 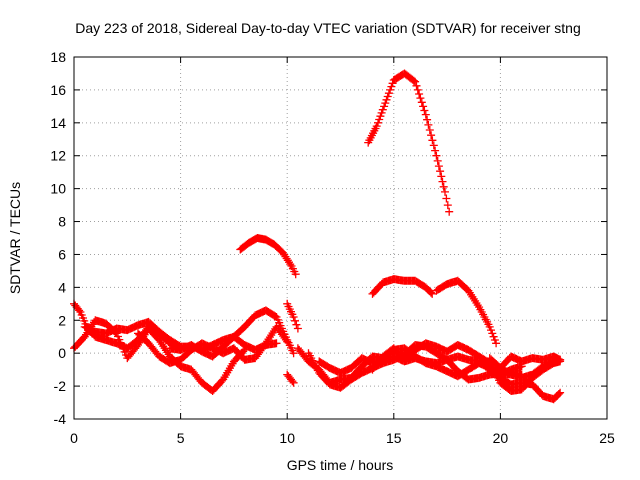 What do you see at coordinates (58, 90) in the screenshot?
I see `y-tick-label: 16` at bounding box center [58, 90].